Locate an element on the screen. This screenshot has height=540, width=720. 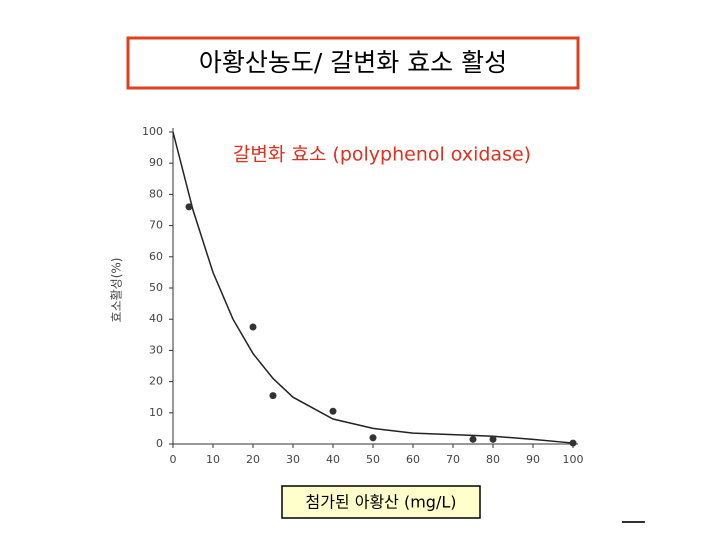
x-tick-label: 80 is located at coordinates (493, 459).